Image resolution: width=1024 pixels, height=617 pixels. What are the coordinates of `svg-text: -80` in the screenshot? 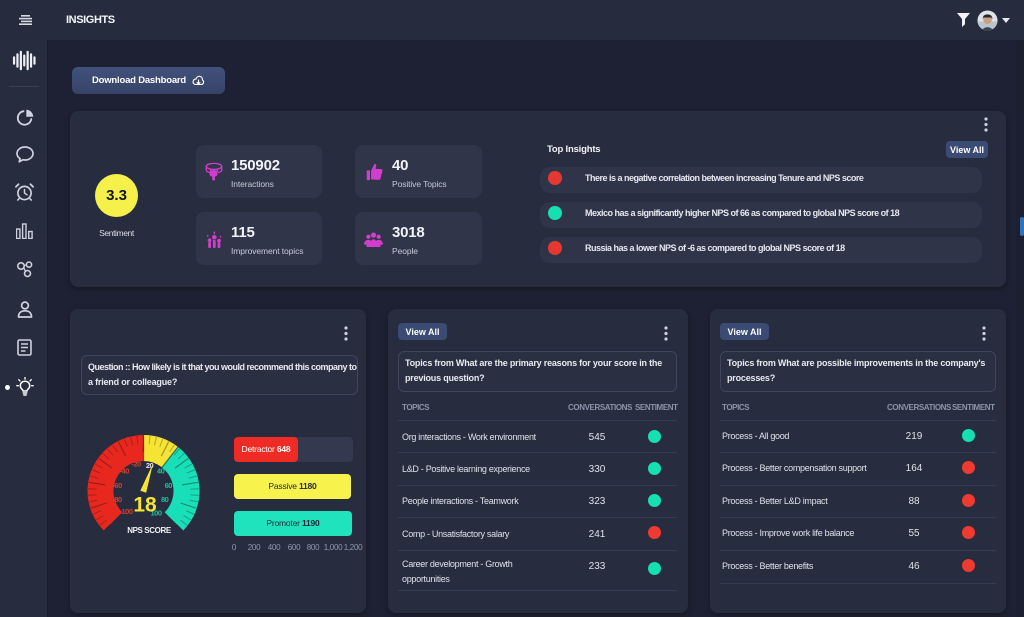 It's located at (117, 499).